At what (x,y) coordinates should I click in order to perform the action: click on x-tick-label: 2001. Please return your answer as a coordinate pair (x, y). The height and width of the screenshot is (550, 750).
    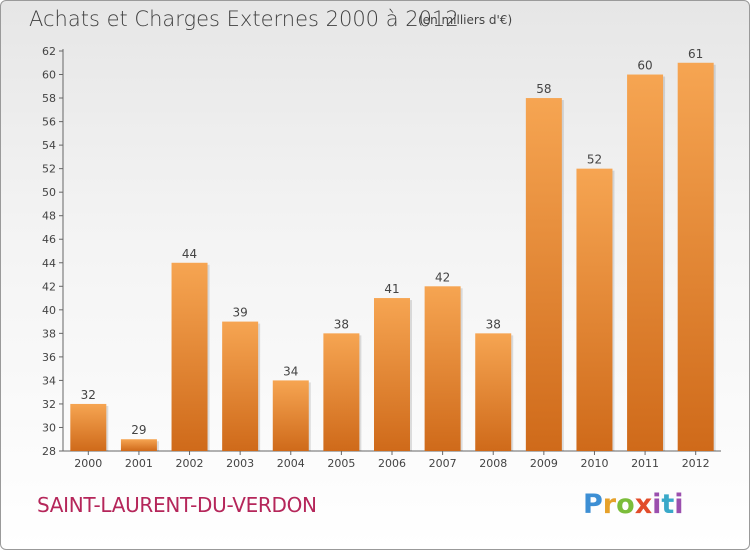
    Looking at the image, I should click on (139, 463).